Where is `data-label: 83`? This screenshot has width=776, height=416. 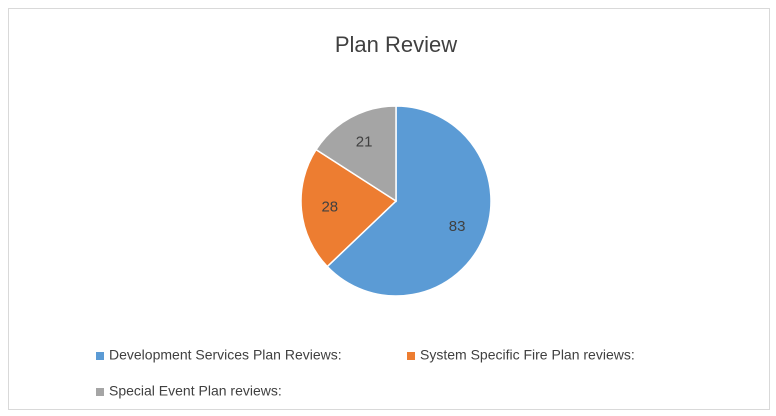 data-label: 83 is located at coordinates (457, 226).